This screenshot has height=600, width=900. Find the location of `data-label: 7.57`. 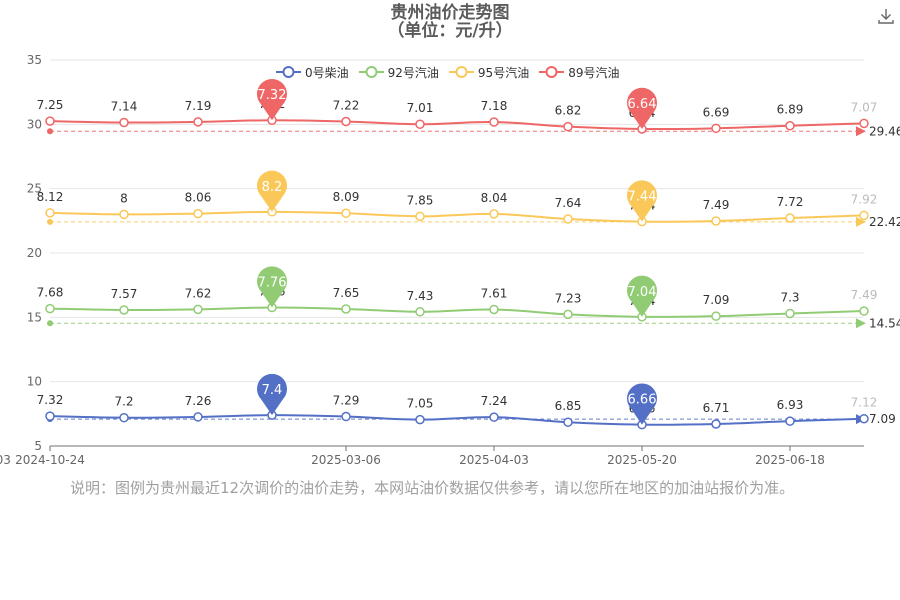

data-label: 7.57 is located at coordinates (124, 294).